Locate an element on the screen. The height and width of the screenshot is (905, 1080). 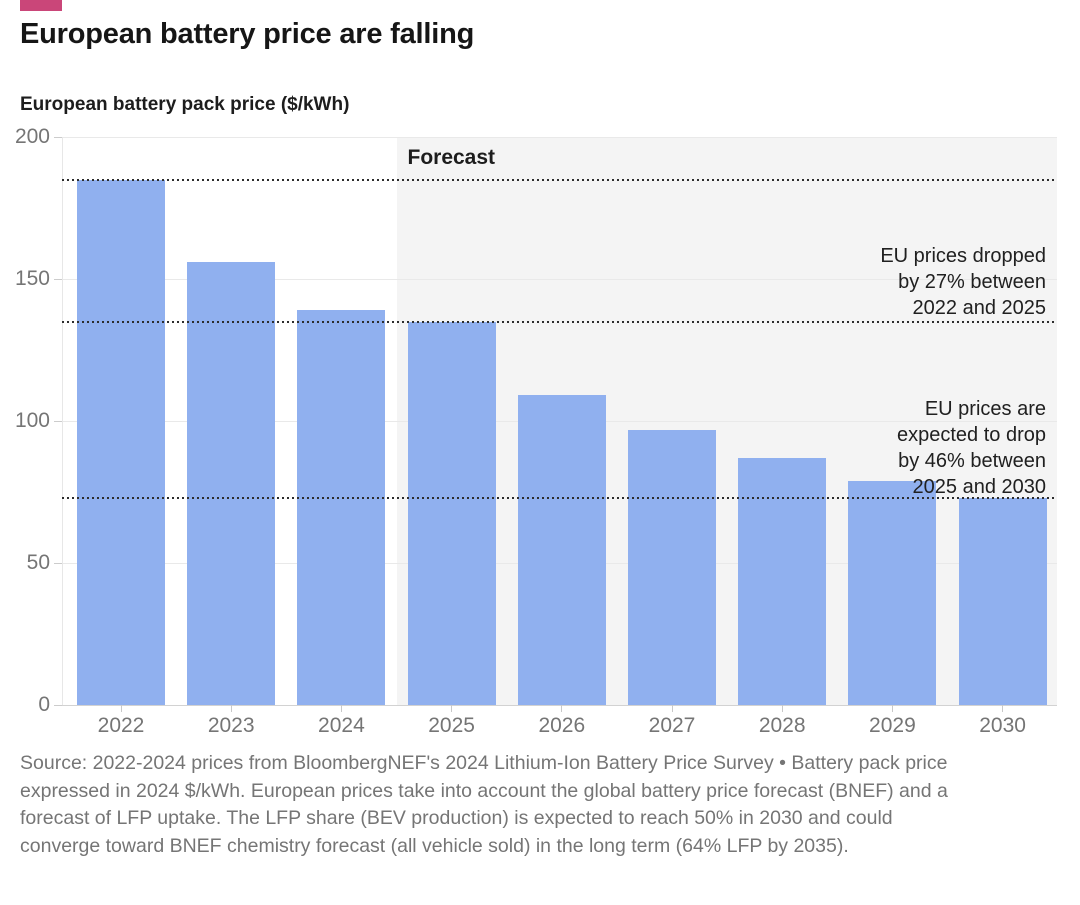
x-axis-label-2025: 2025 is located at coordinates (451, 725).